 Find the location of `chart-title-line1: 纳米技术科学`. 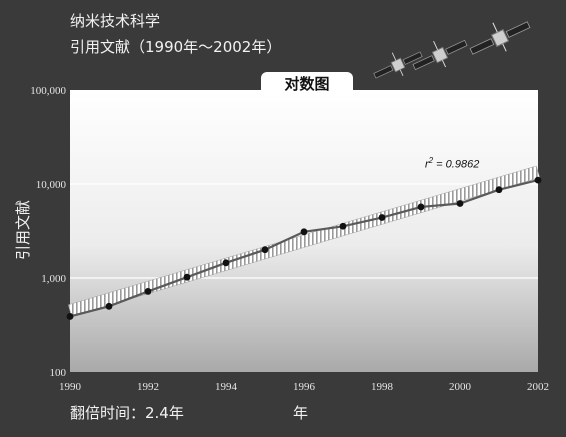

chart-title-line1: 纳米技术科学 is located at coordinates (115, 21).